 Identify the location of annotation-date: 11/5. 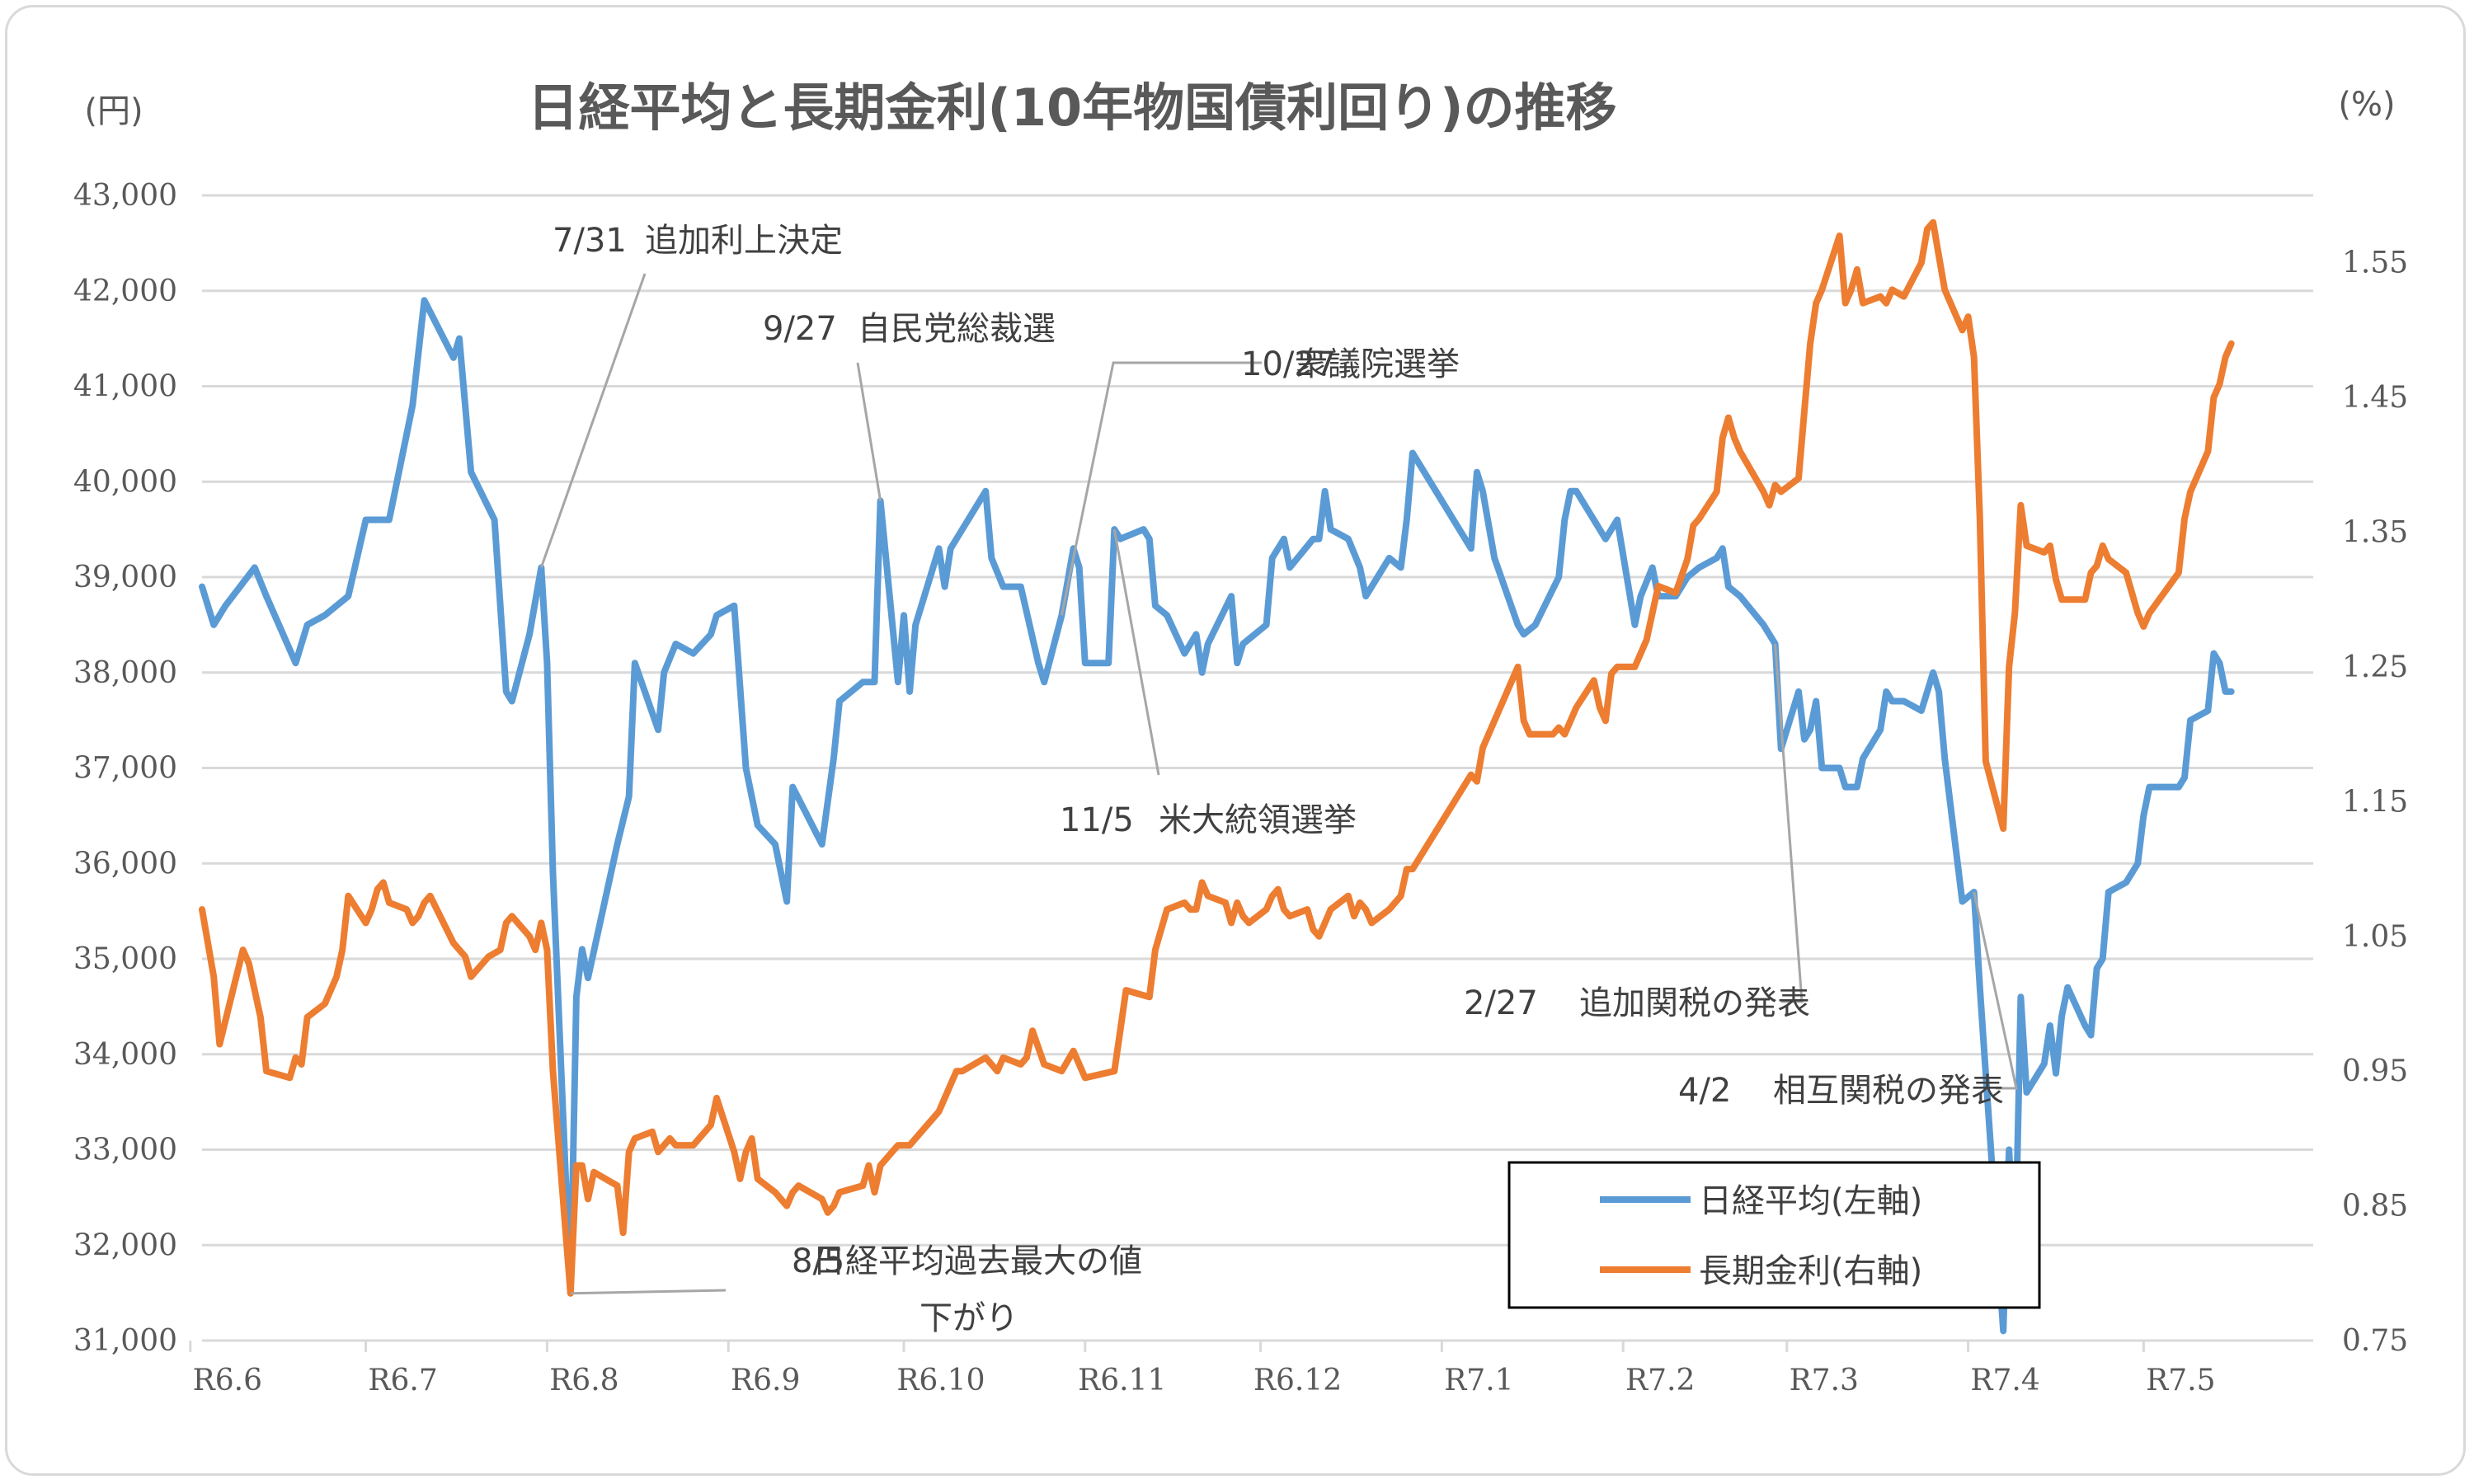
(1097, 820).